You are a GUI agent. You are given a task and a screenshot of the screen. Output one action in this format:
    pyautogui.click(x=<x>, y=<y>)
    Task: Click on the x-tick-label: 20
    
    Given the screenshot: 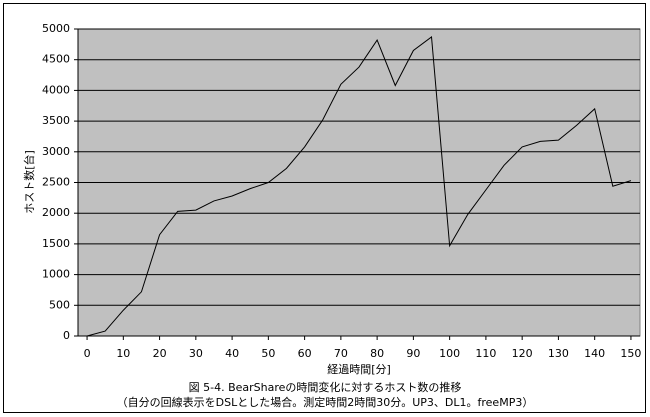 What is the action you would take?
    pyautogui.click(x=160, y=353)
    